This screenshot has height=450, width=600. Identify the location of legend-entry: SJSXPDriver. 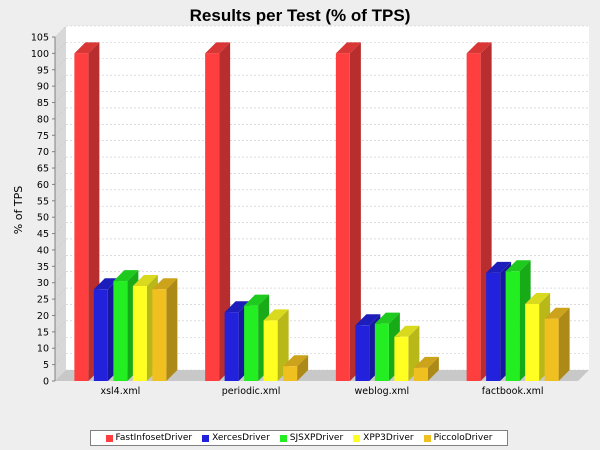
(311, 438).